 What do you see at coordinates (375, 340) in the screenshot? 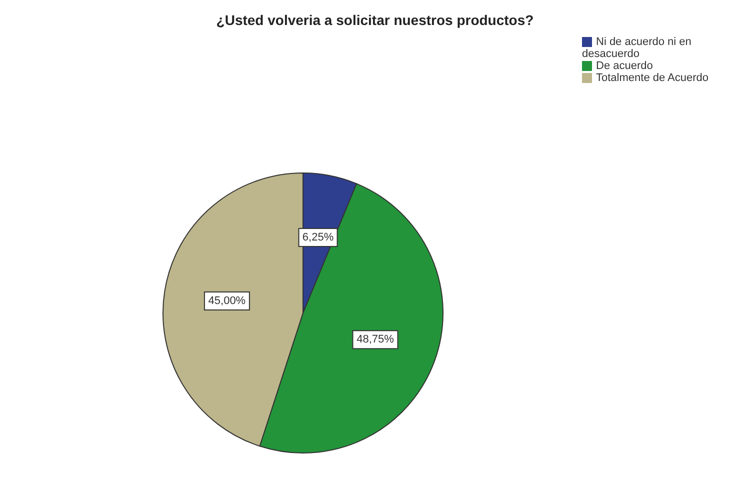
I see `data-label: 48,75%` at bounding box center [375, 340].